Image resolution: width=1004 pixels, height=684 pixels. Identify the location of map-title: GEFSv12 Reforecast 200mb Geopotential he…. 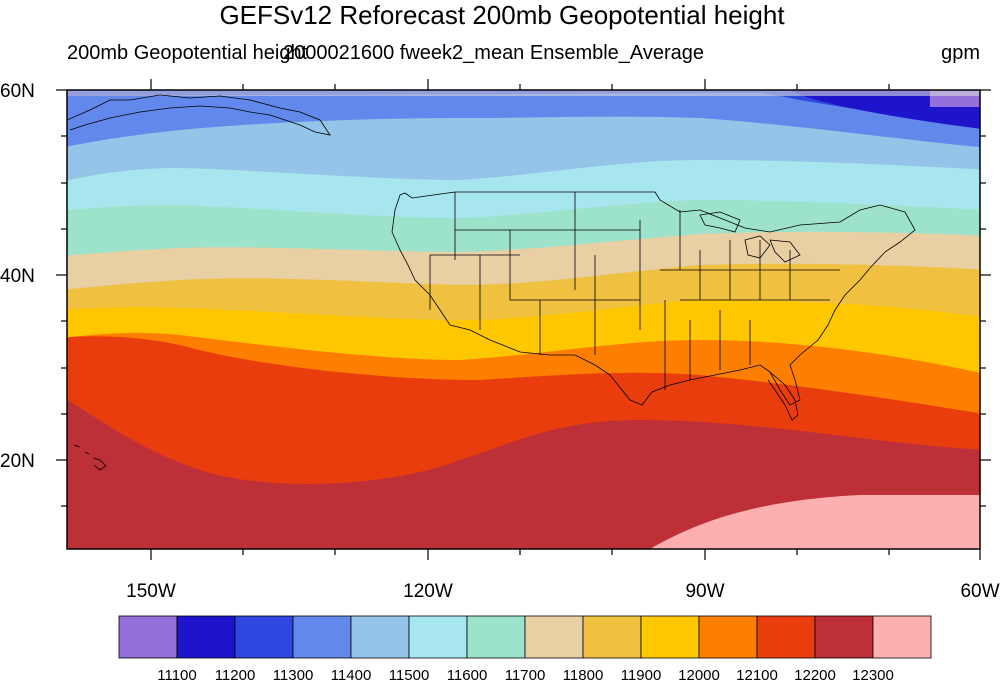
(502, 15).